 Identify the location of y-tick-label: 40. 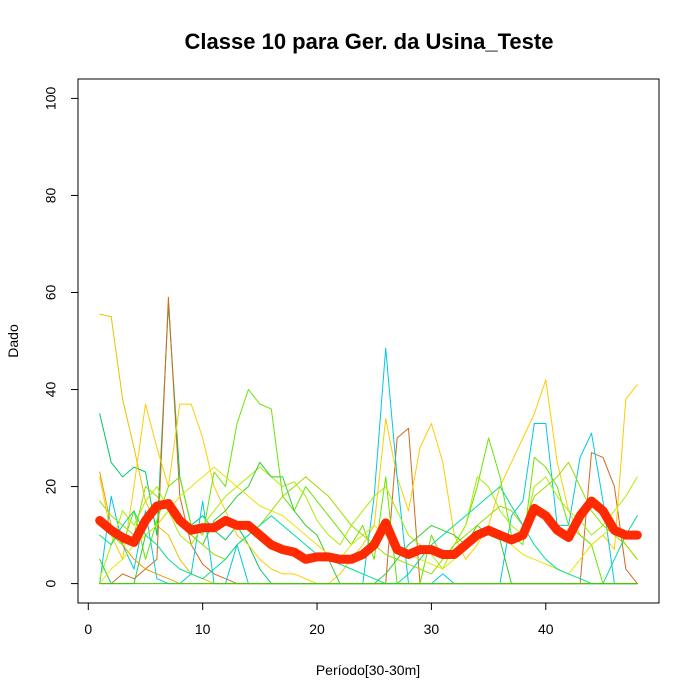
(51, 390).